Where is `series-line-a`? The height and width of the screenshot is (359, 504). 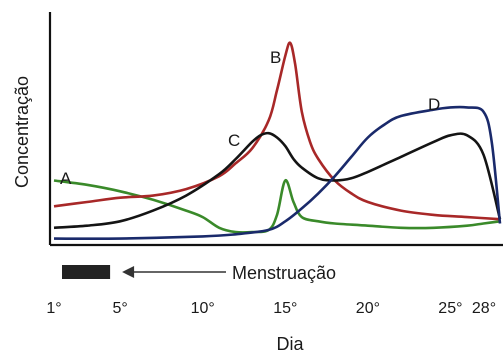
series-line-a is located at coordinates (277, 206).